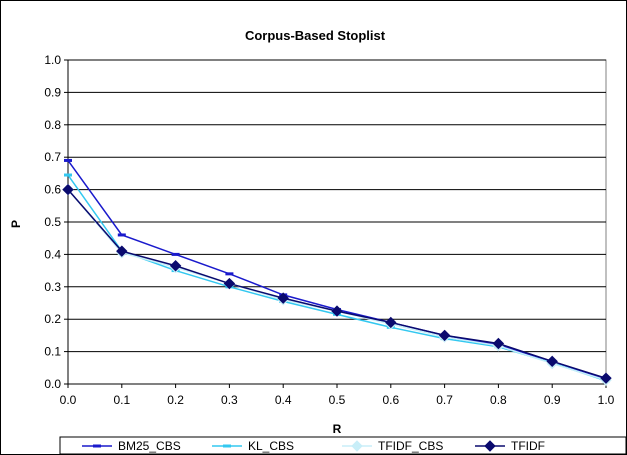 The image size is (627, 455). I want to click on x-tick-label: 0.8, so click(498, 400).